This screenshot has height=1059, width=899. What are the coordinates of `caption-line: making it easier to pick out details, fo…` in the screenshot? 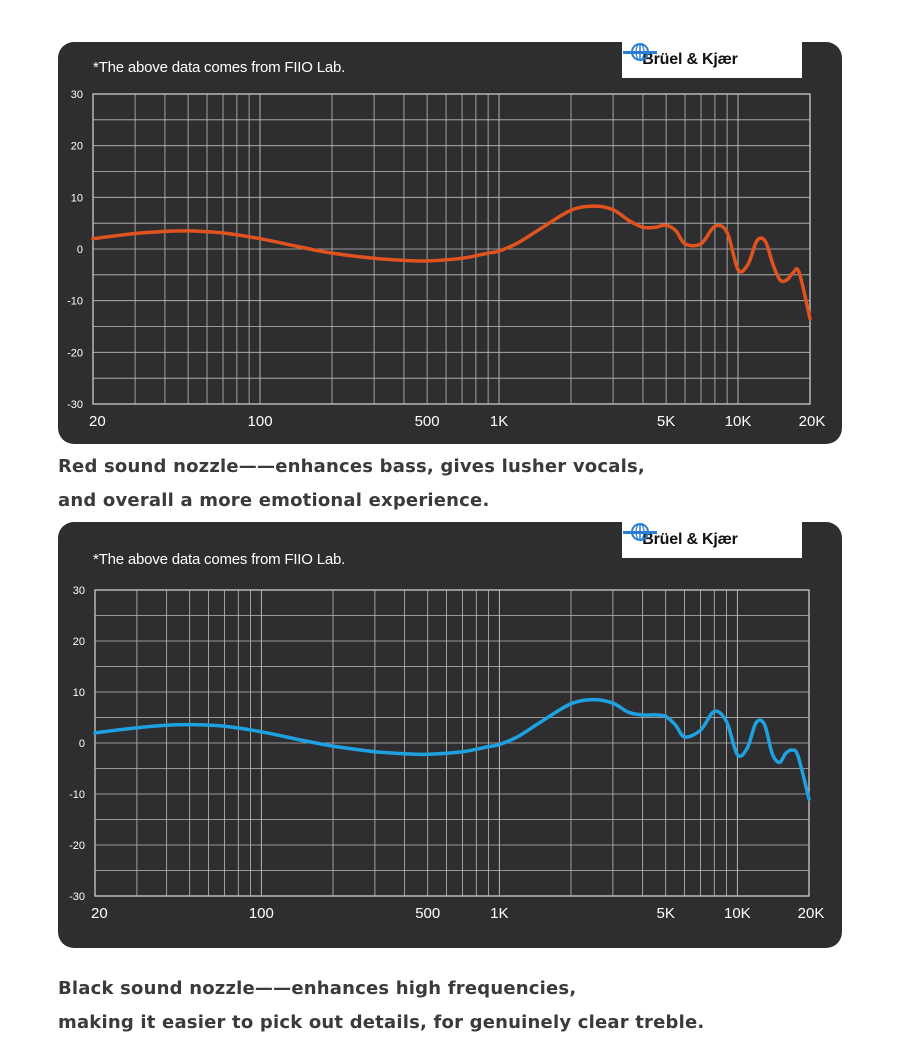 It's located at (381, 1022).